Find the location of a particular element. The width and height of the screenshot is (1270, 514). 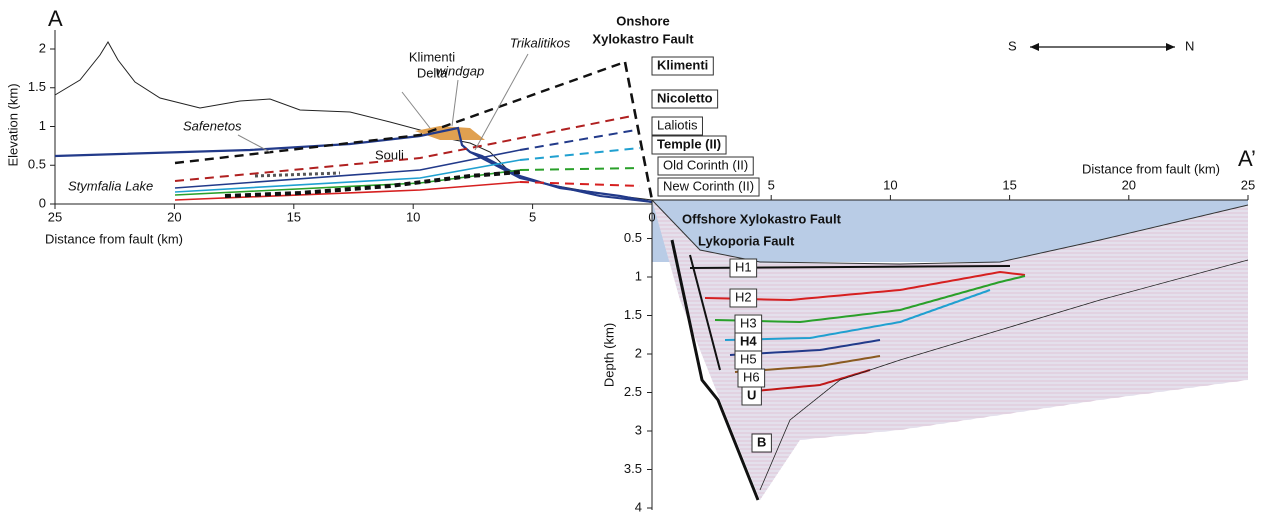

box-label: U is located at coordinates (751, 394).